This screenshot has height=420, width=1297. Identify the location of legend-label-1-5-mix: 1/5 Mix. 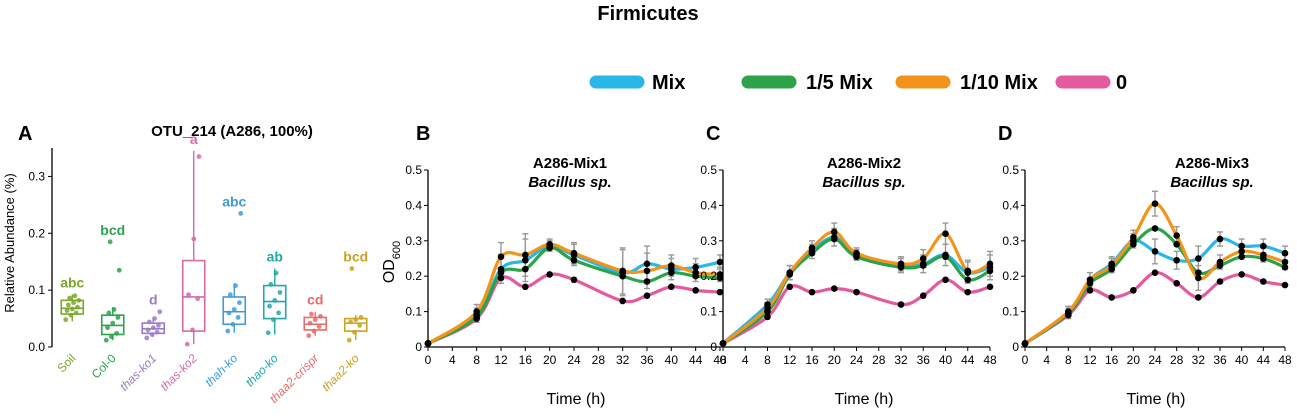
(839, 83).